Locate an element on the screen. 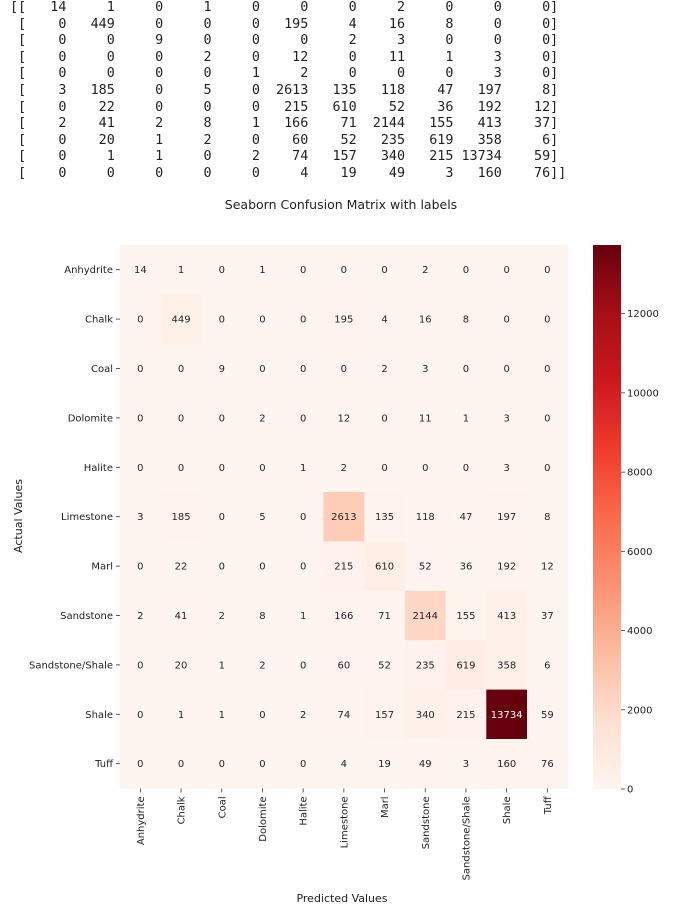 This screenshot has height=919, width=682. x-tick-label: Limestone is located at coordinates (344, 822).